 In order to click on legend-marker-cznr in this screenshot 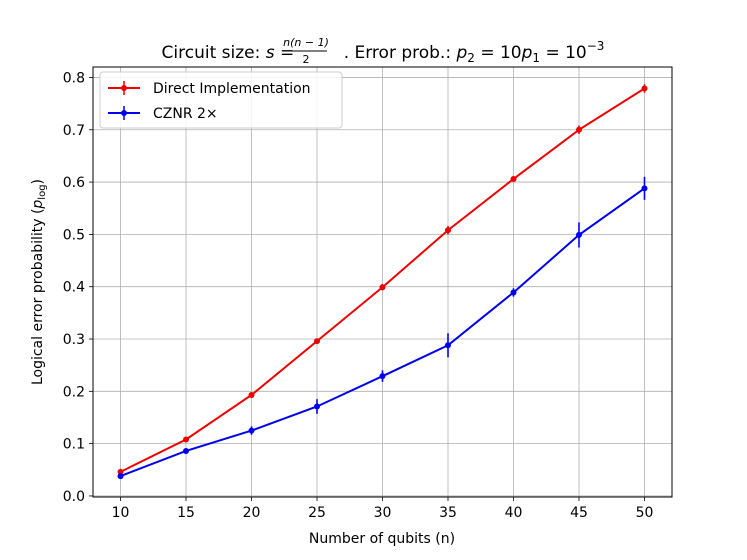, I will do `click(124, 113)`.